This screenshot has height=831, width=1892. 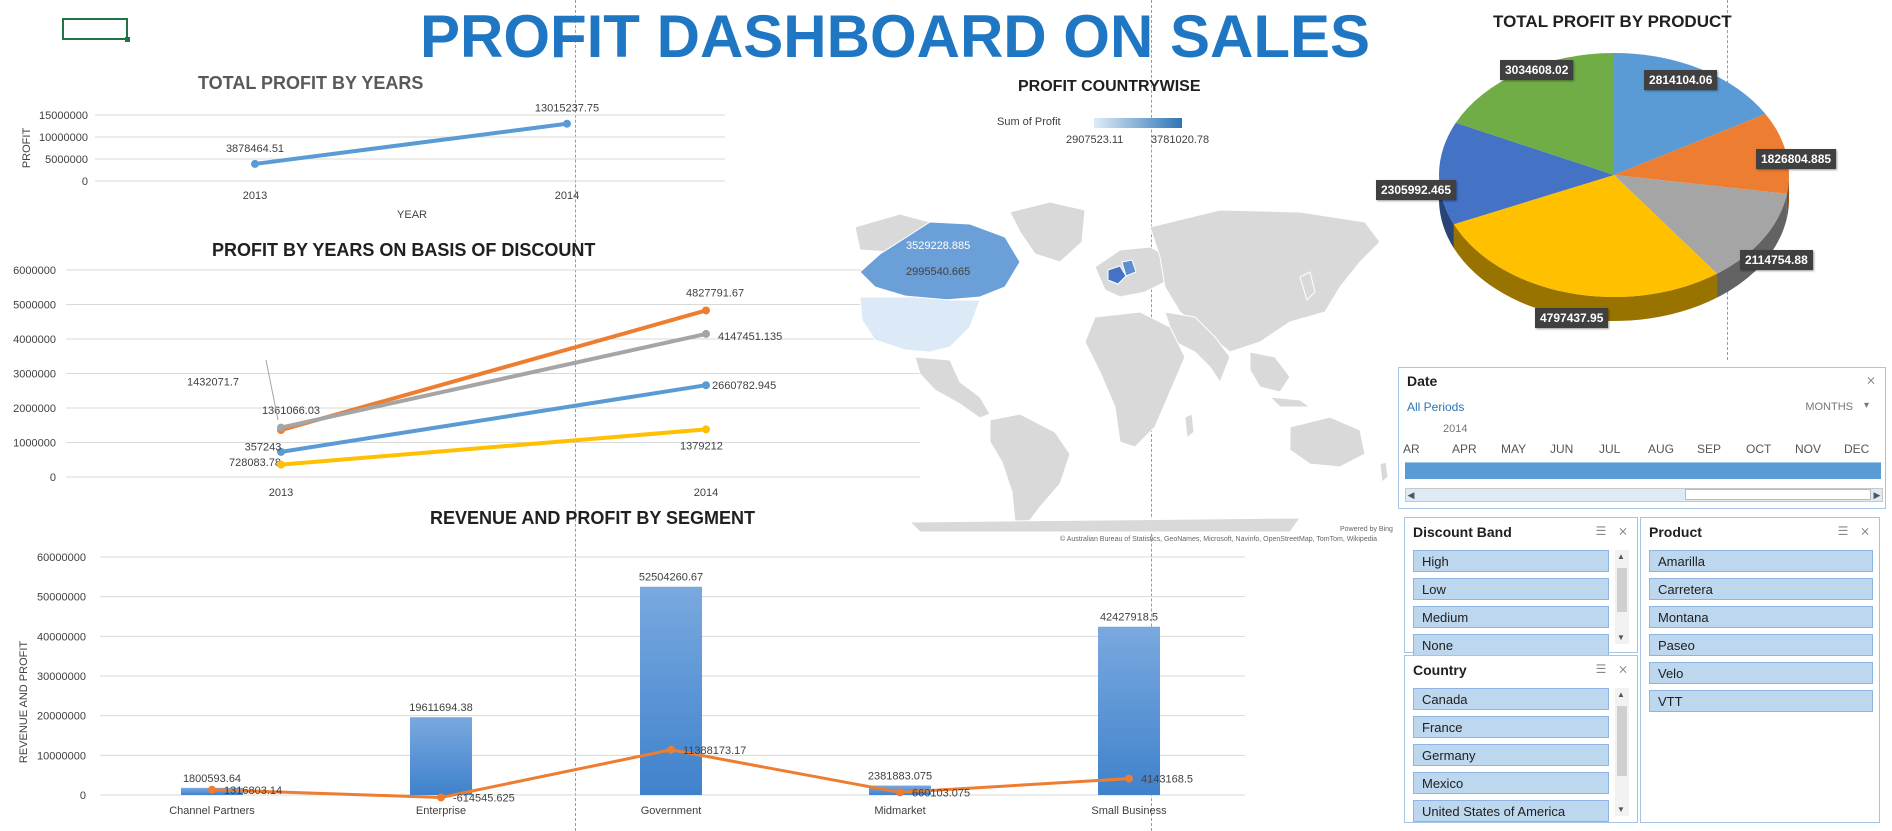 I want to click on timeline-month: NOV, so click(x=1808, y=449).